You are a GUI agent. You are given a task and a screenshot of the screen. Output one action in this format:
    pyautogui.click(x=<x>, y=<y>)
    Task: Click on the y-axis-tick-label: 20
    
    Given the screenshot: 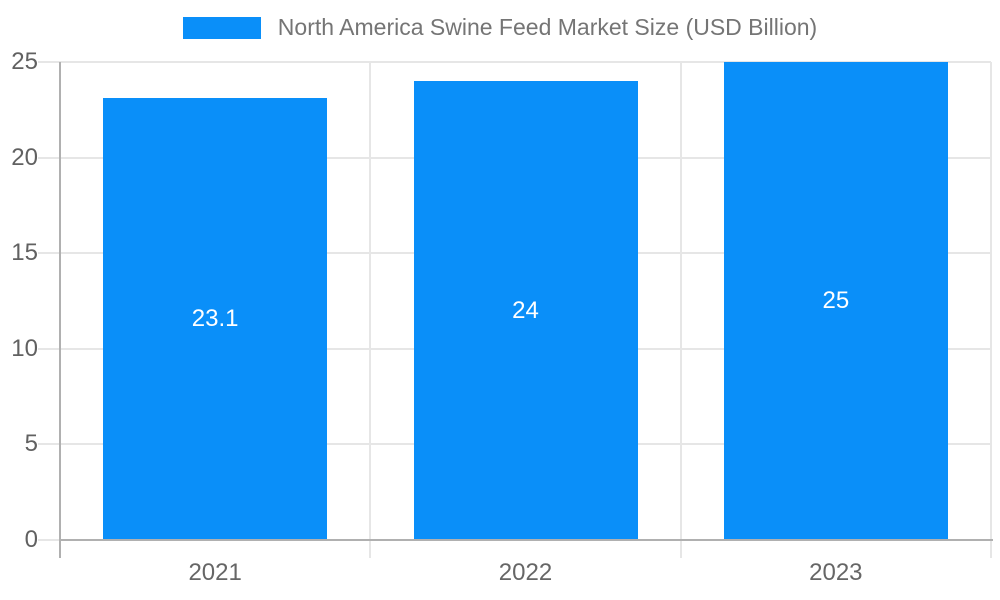 What is the action you would take?
    pyautogui.click(x=24, y=157)
    